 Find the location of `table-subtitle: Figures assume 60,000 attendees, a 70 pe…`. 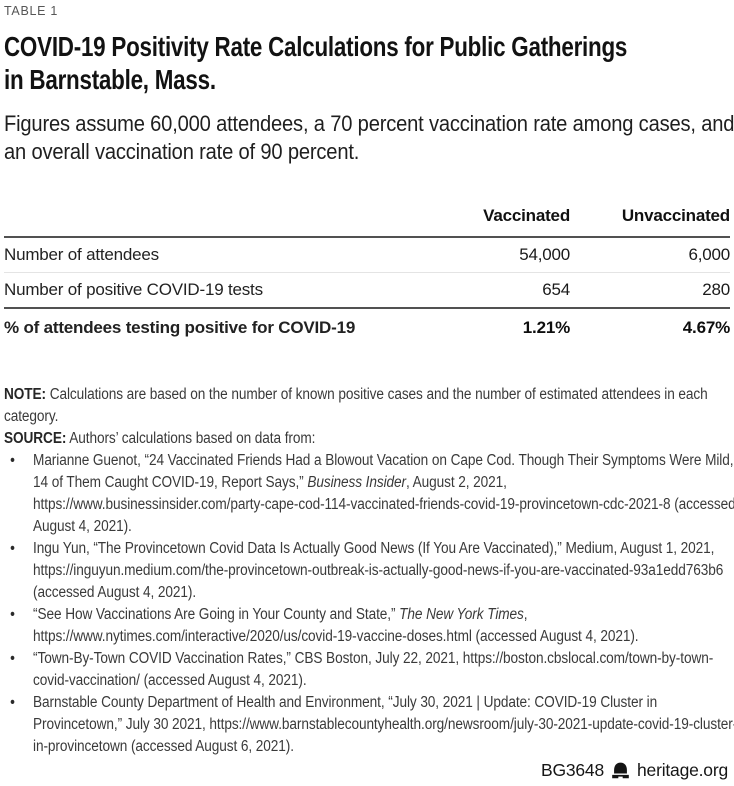

table-subtitle: Figures assume 60,000 attendees, a 70 pe… is located at coordinates (369, 137).